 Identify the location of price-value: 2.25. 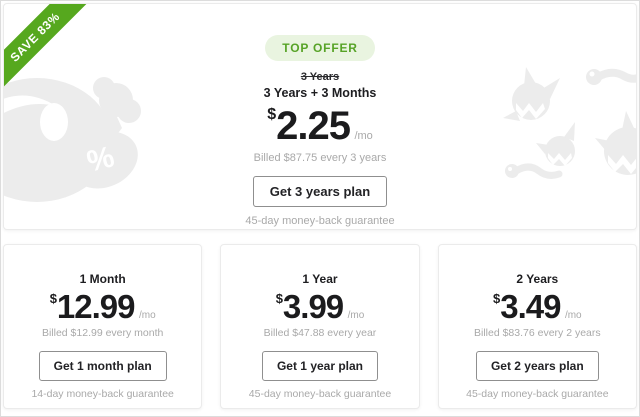
(313, 126).